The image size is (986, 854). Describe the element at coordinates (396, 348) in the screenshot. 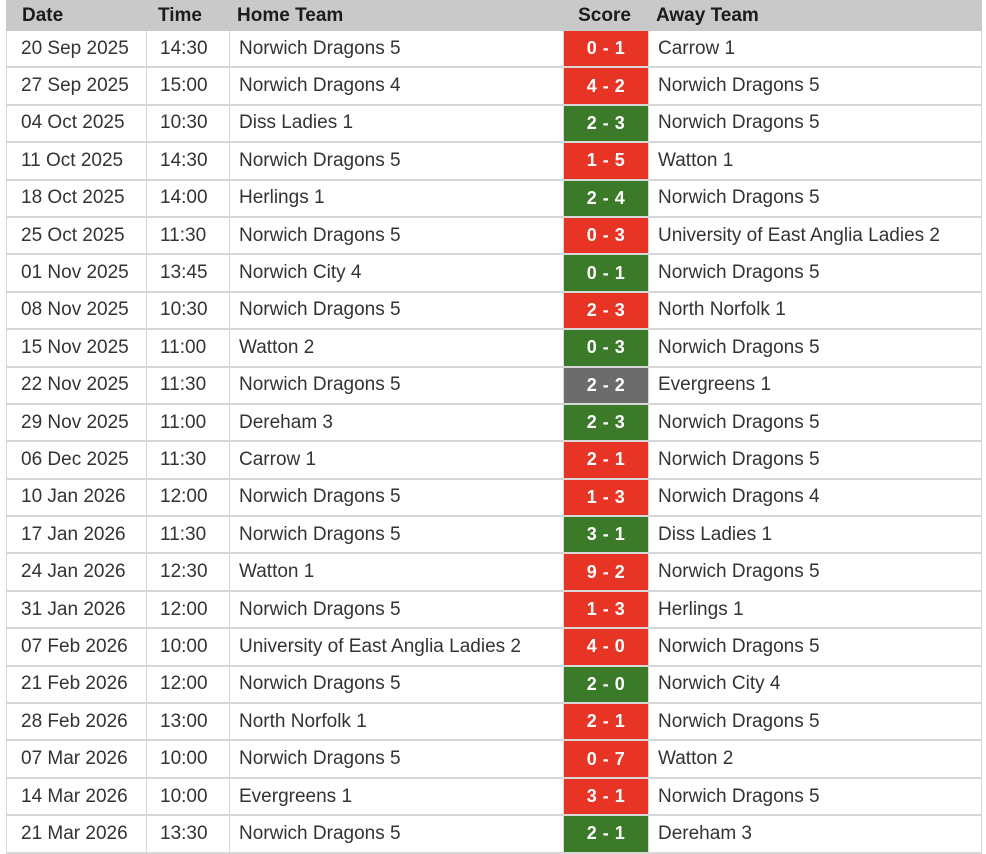

I see `home-team-cell: Watton 2` at that location.